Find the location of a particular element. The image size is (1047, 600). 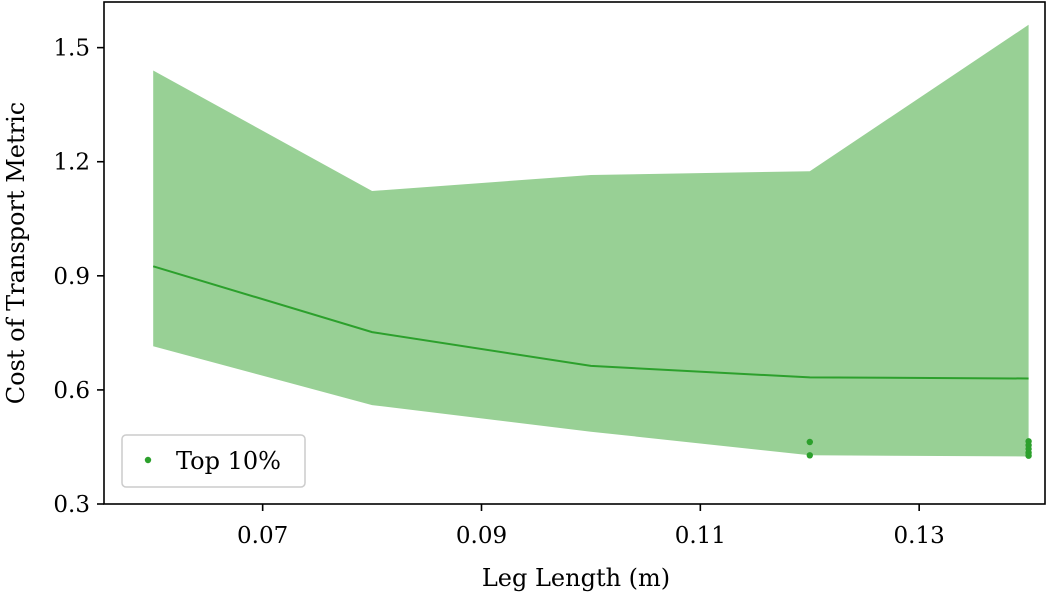

y-tick-label: 0.9 is located at coordinates (71, 277).